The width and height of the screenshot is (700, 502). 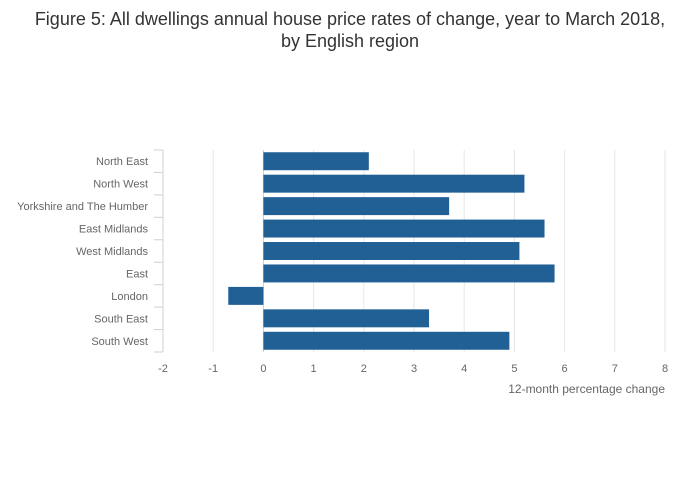 What do you see at coordinates (263, 369) in the screenshot?
I see `x-tick-label: 0` at bounding box center [263, 369].